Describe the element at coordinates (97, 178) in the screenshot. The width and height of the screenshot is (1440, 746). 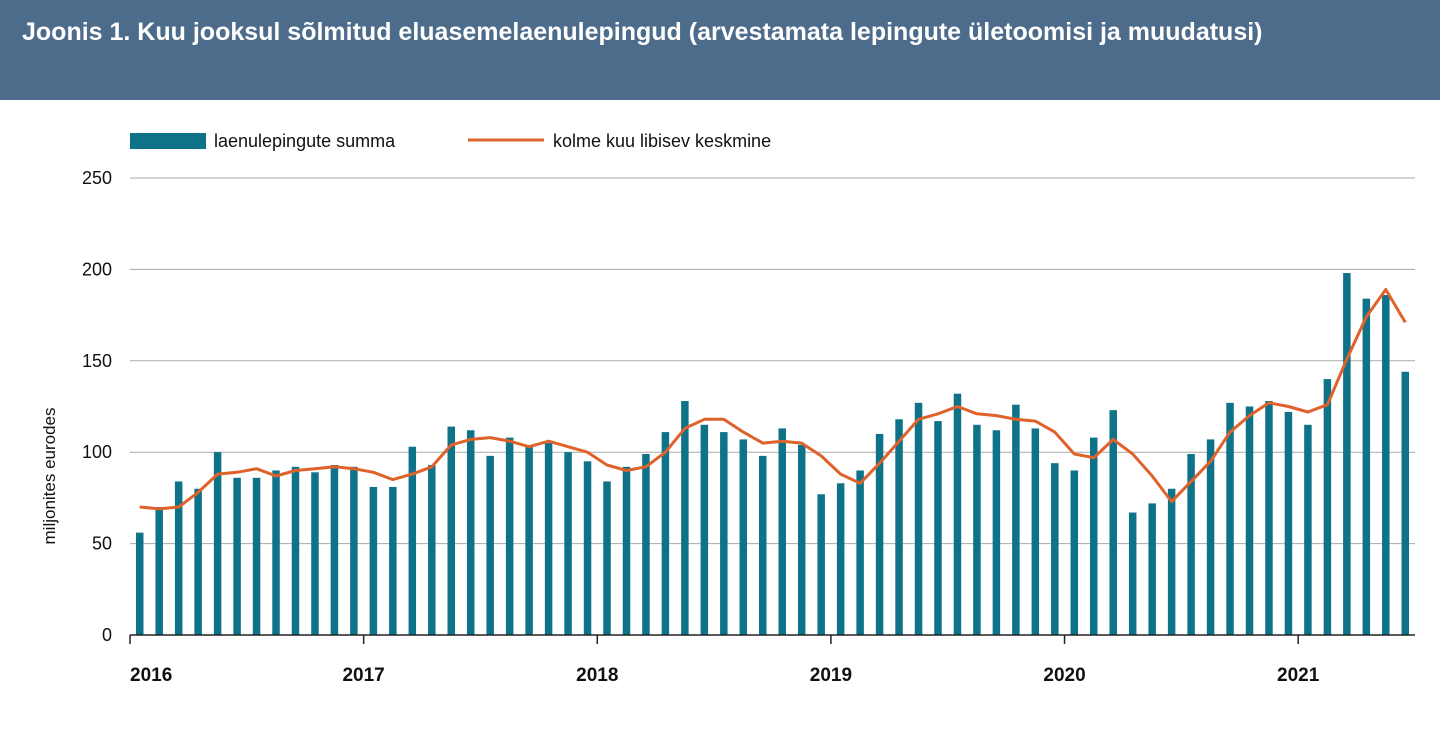
I see `y-tick-label: 250` at that location.